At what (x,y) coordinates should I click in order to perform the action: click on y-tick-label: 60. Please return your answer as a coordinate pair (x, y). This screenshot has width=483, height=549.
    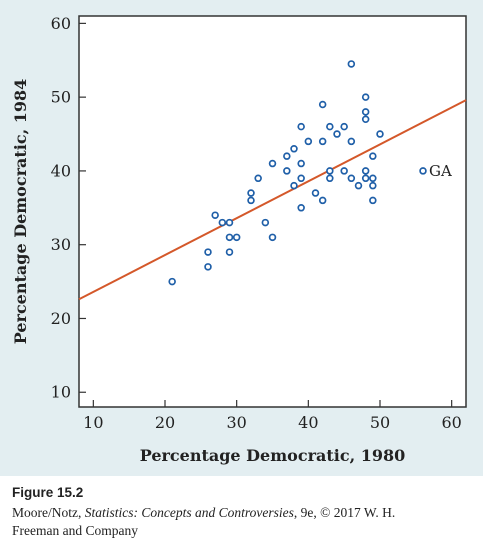
    Looking at the image, I should click on (61, 23).